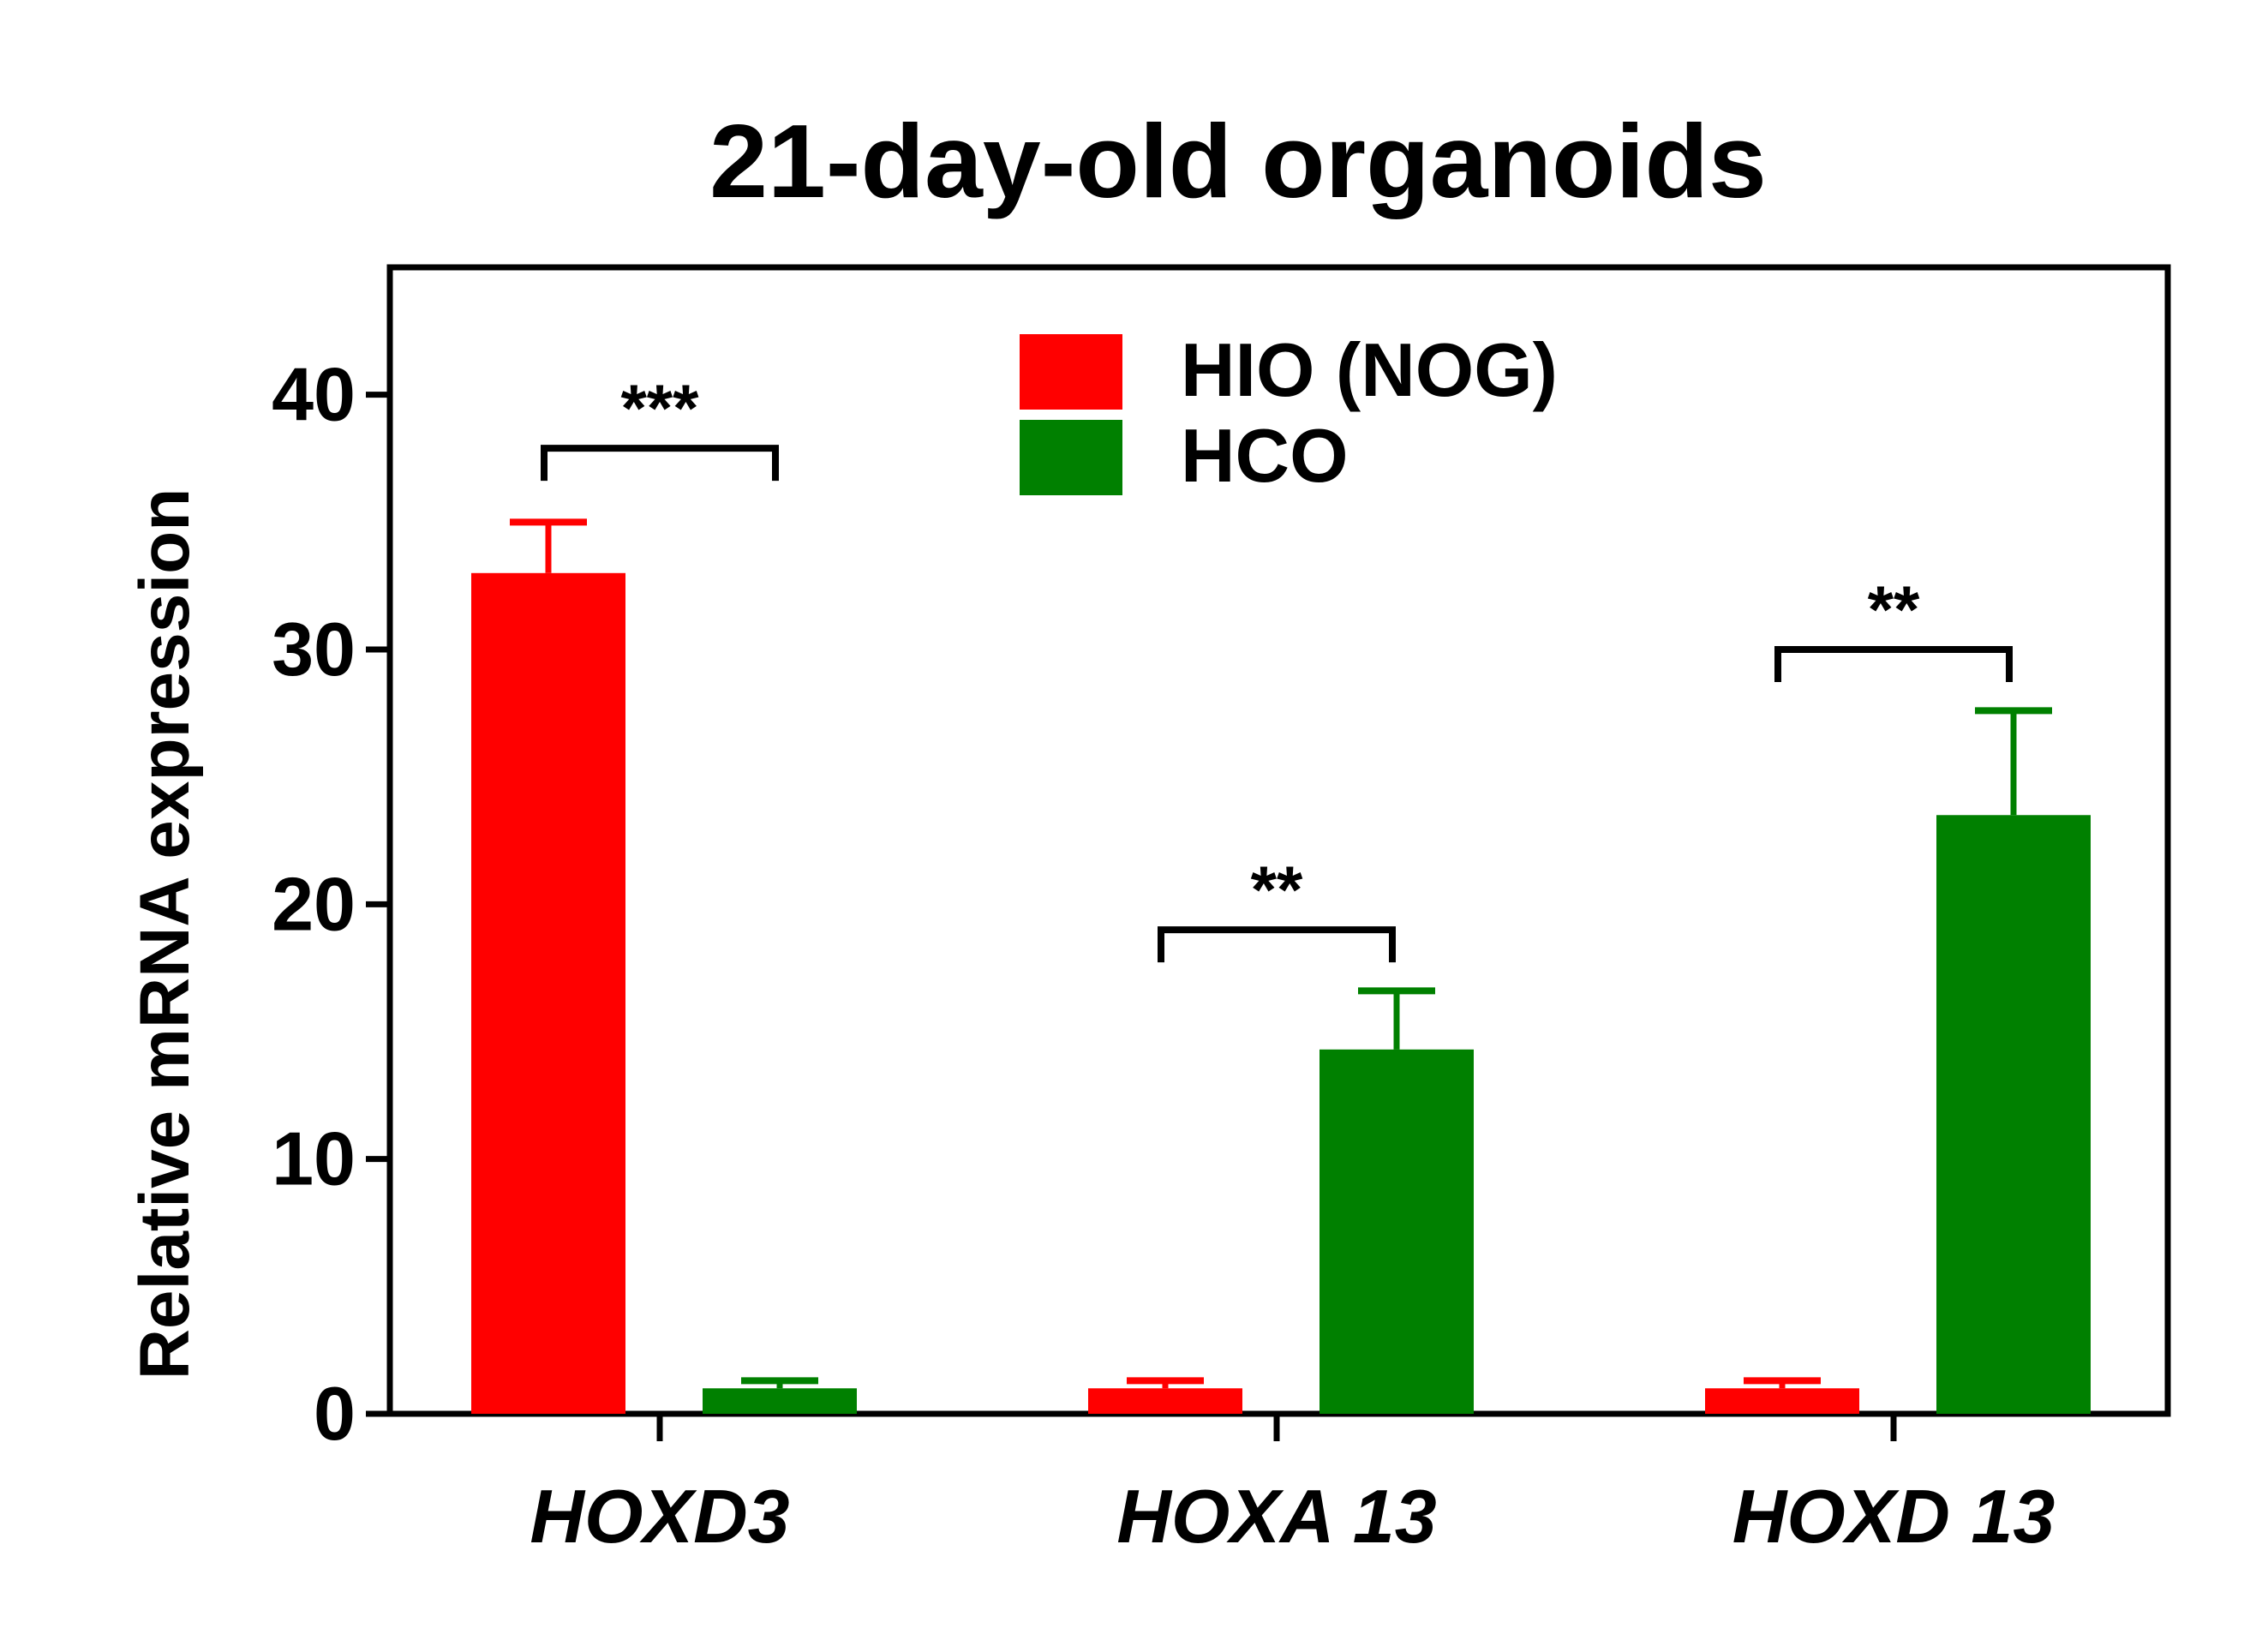 The image size is (2262, 1652). What do you see at coordinates (1238, 161) in the screenshot?
I see `chart-title: 21-day-old organoids` at bounding box center [1238, 161].